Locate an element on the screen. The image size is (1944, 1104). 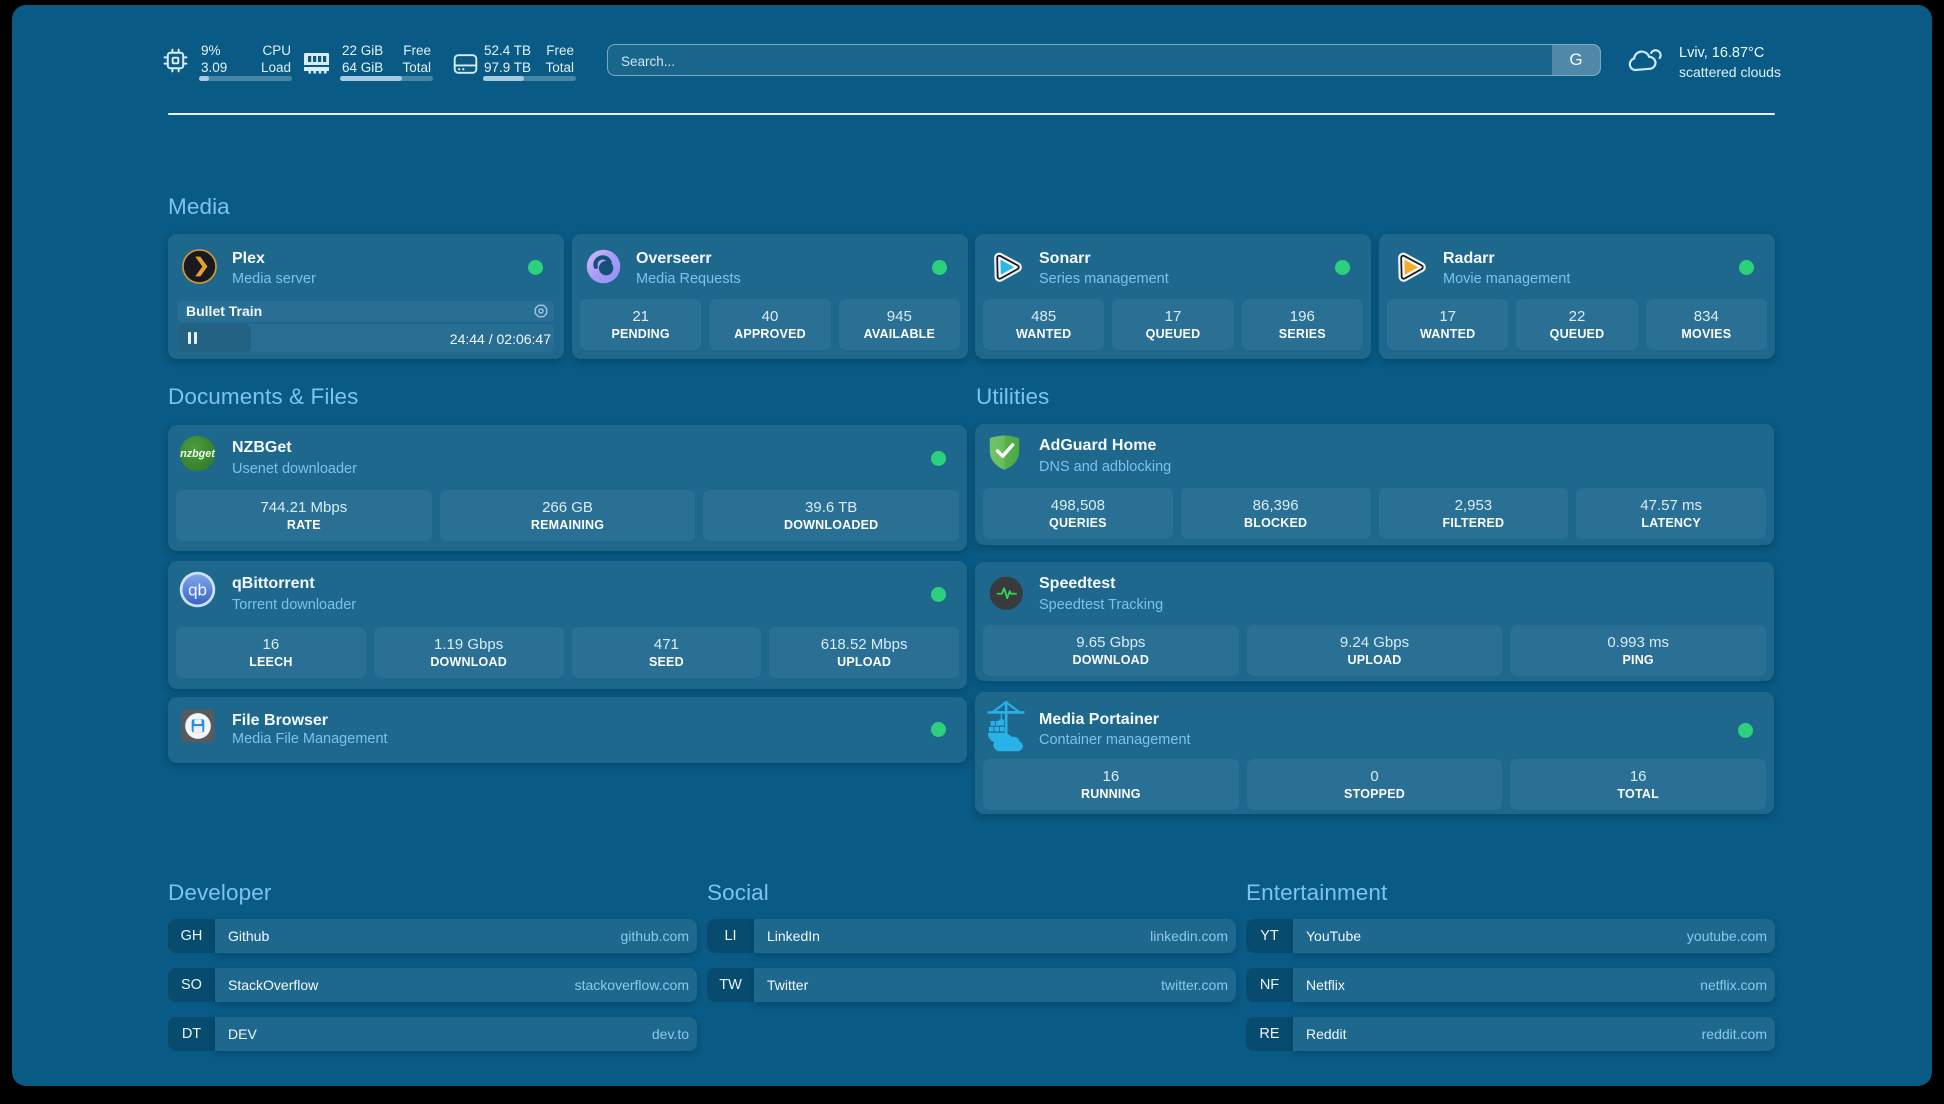
svg-text: qb is located at coordinates (197, 590).